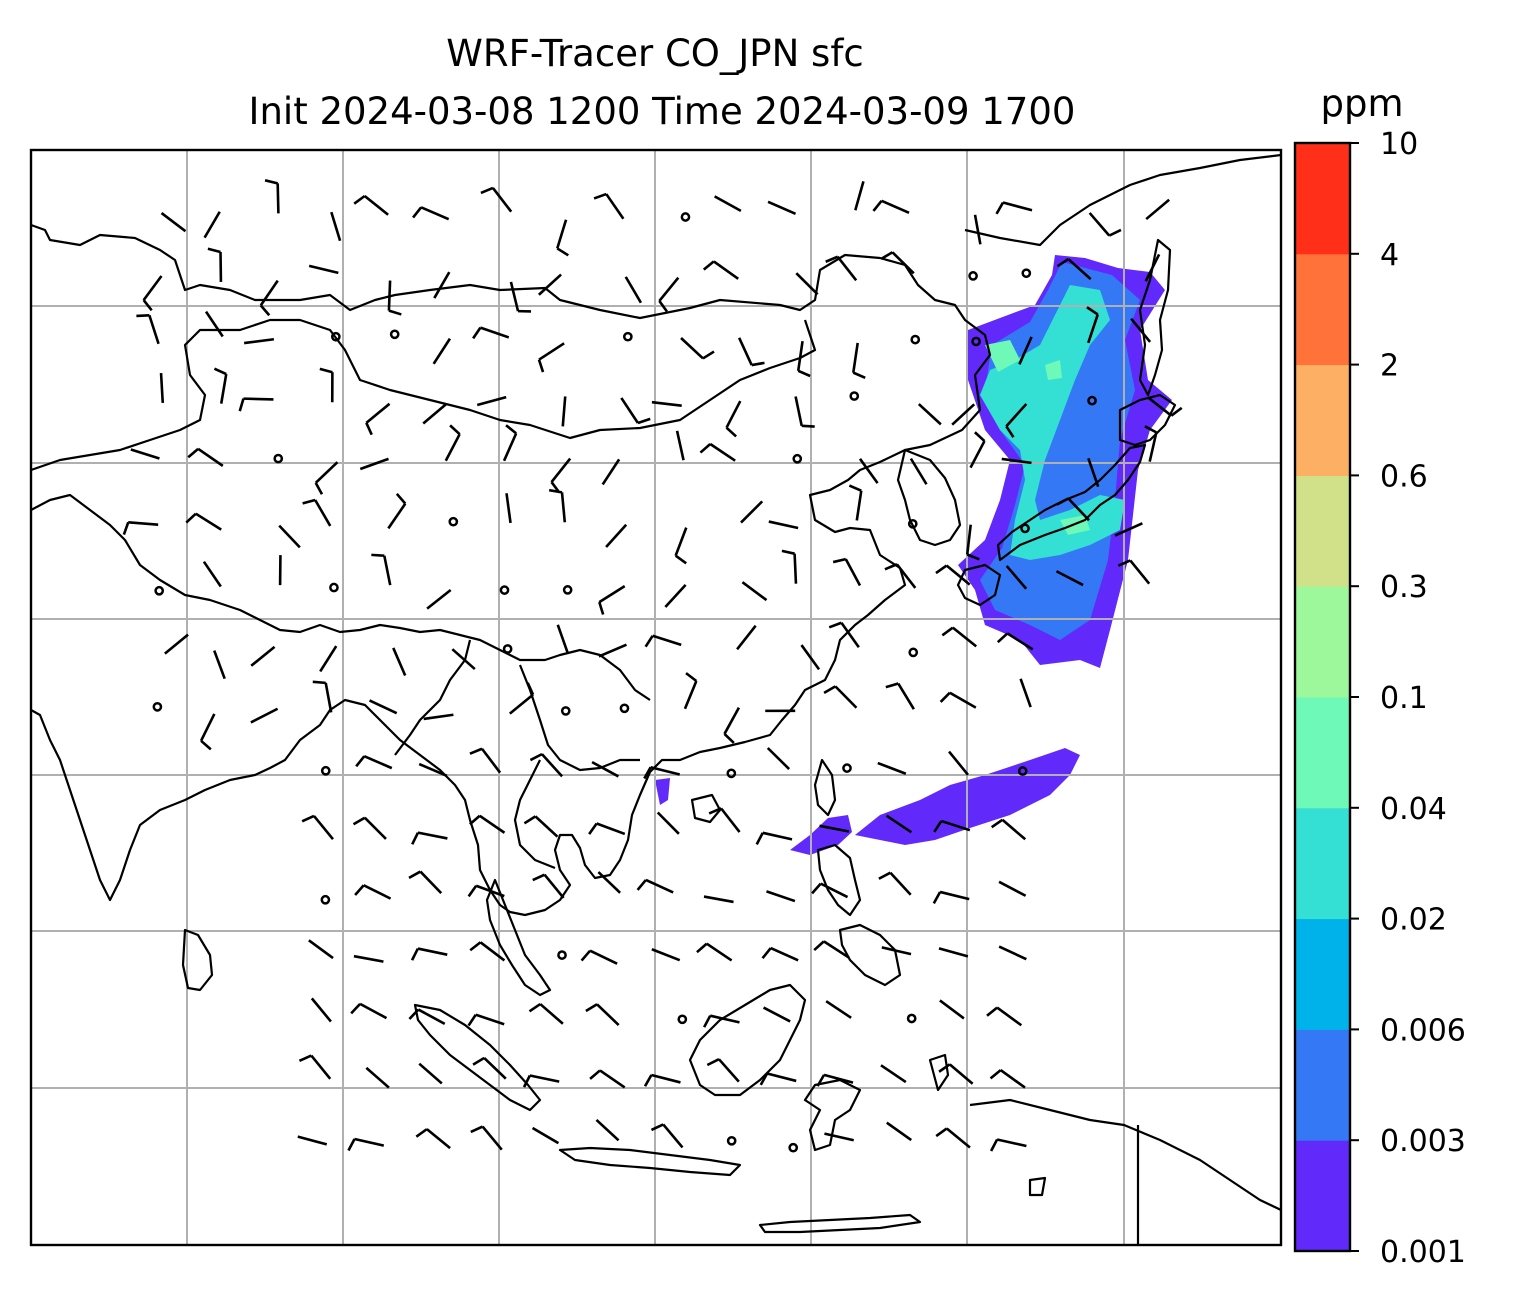 Image resolution: width=1528 pixels, height=1306 pixels. I want to click on hainan-island, so click(706, 808).